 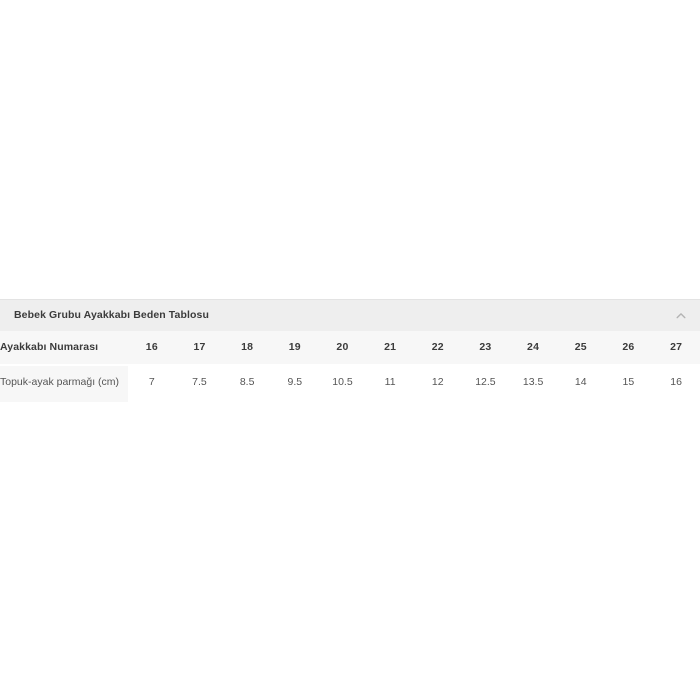 What do you see at coordinates (580, 349) in the screenshot?
I see `size-cell: 25` at bounding box center [580, 349].